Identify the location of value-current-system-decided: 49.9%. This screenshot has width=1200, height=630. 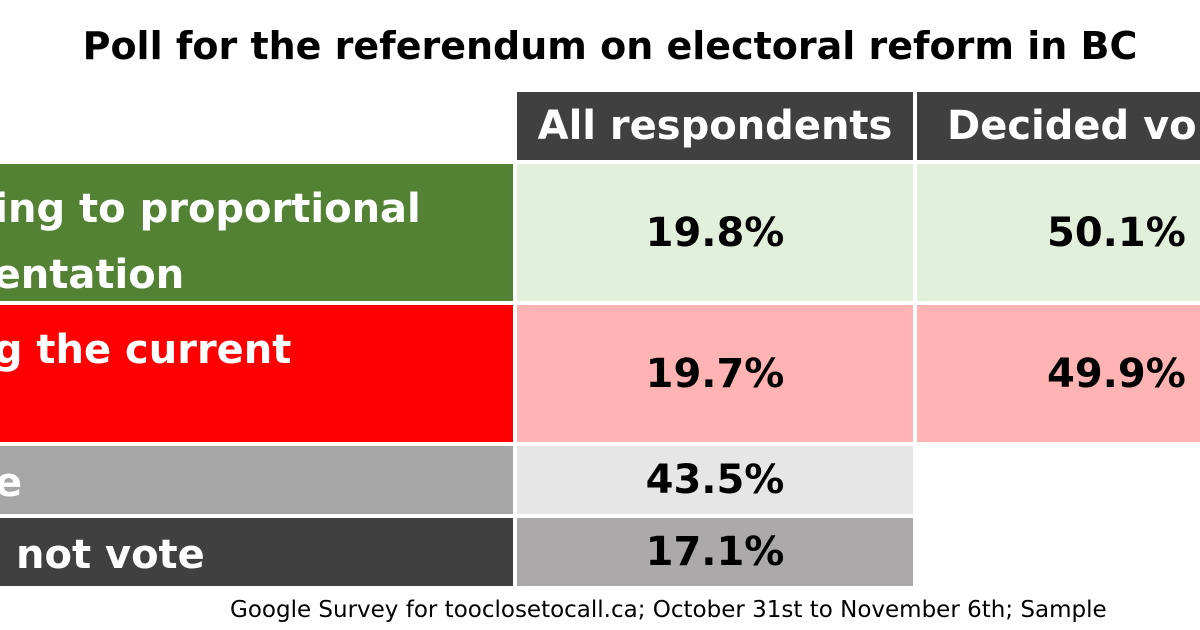
(1058, 373).